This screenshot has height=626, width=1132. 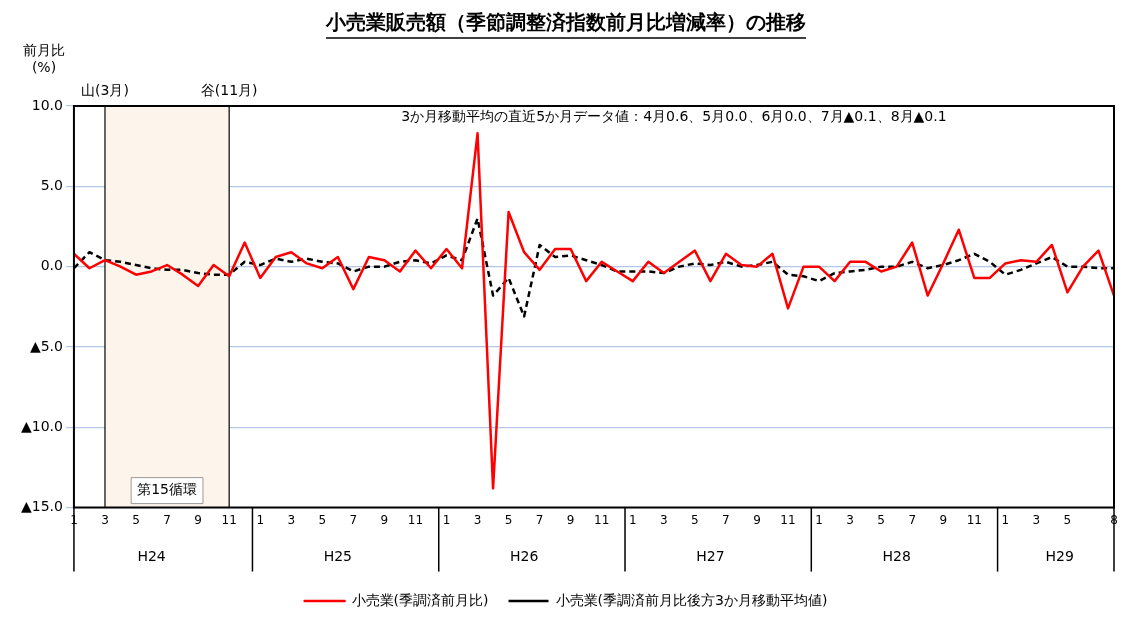 What do you see at coordinates (710, 556) in the screenshot?
I see `text: H27` at bounding box center [710, 556].